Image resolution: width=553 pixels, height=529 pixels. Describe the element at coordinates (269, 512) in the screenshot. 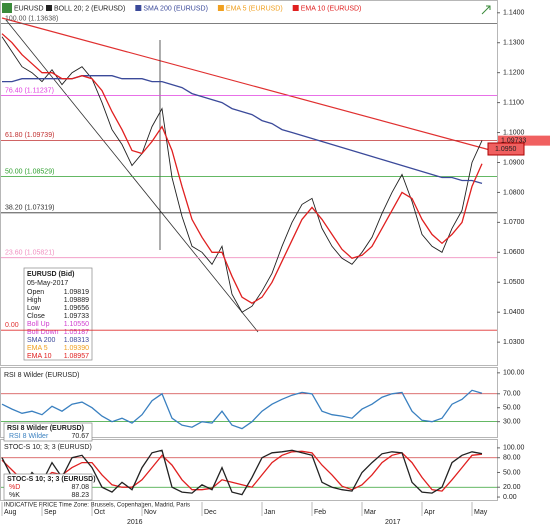

I see `x-tick-label: Jan` at that location.